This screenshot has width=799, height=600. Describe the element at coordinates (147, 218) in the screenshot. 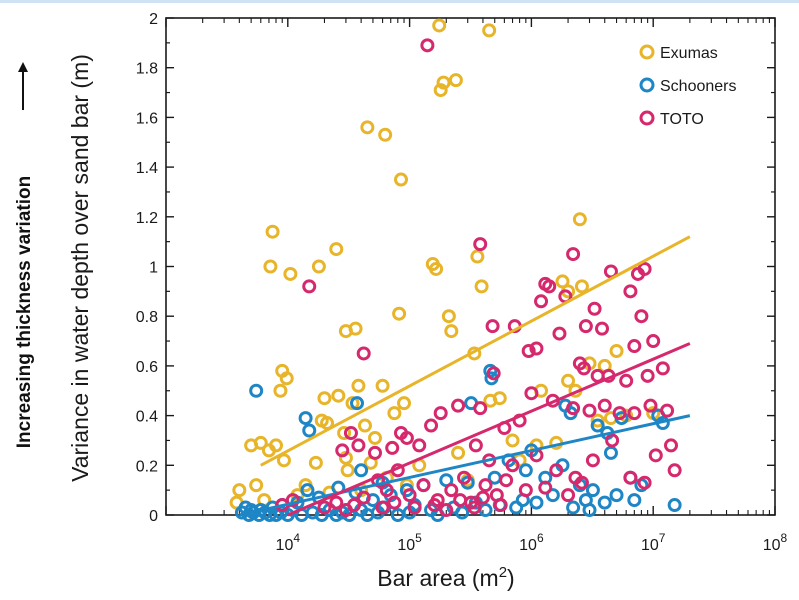

I see `y-tick-label: 1.2` at that location.